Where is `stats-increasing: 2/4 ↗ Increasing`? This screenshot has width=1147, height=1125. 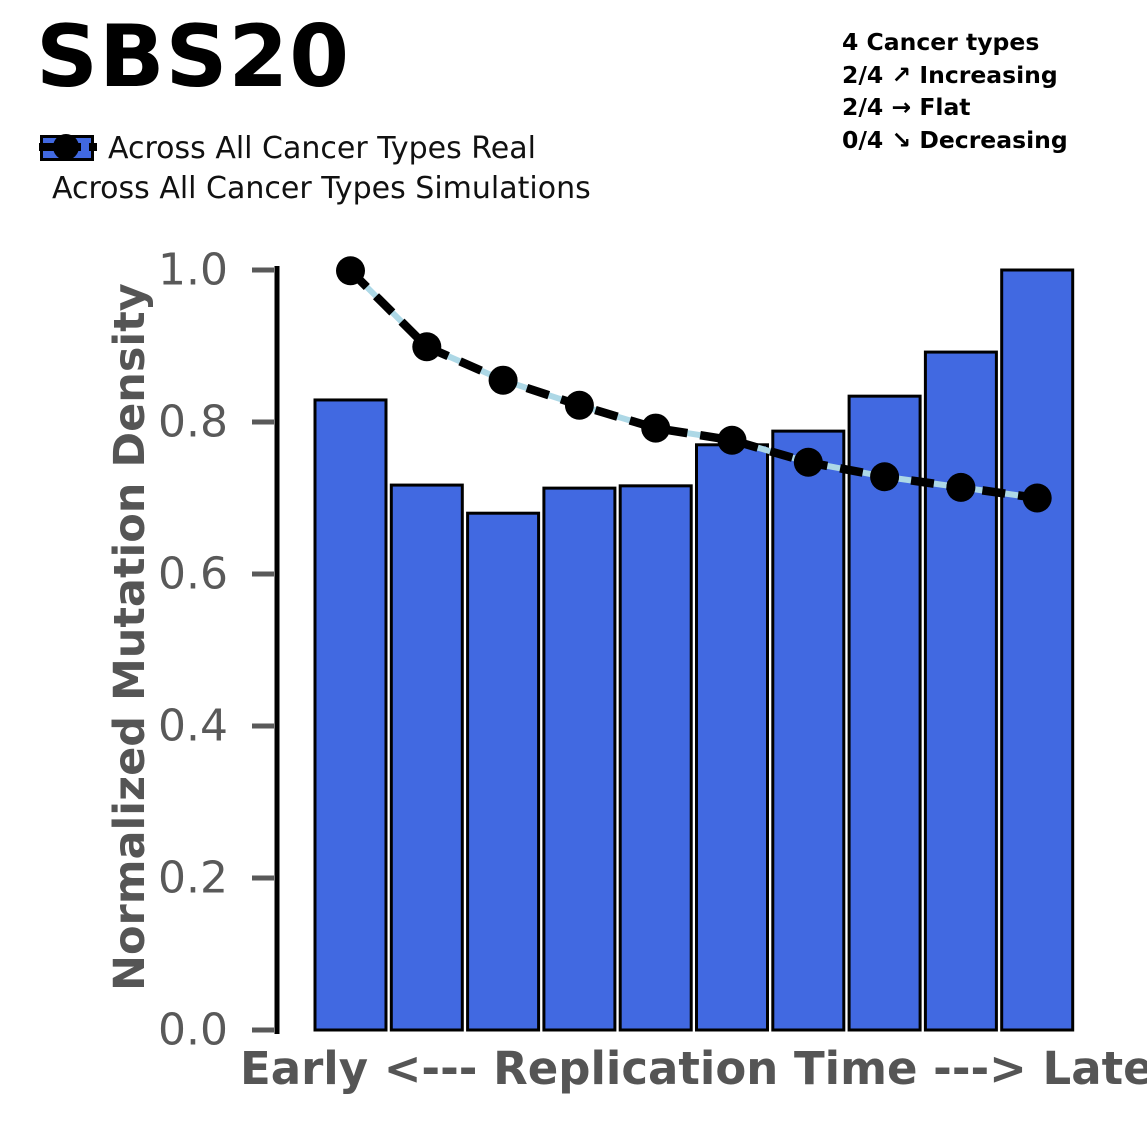
stats-increasing: 2/4 ↗ Increasing is located at coordinates (950, 74).